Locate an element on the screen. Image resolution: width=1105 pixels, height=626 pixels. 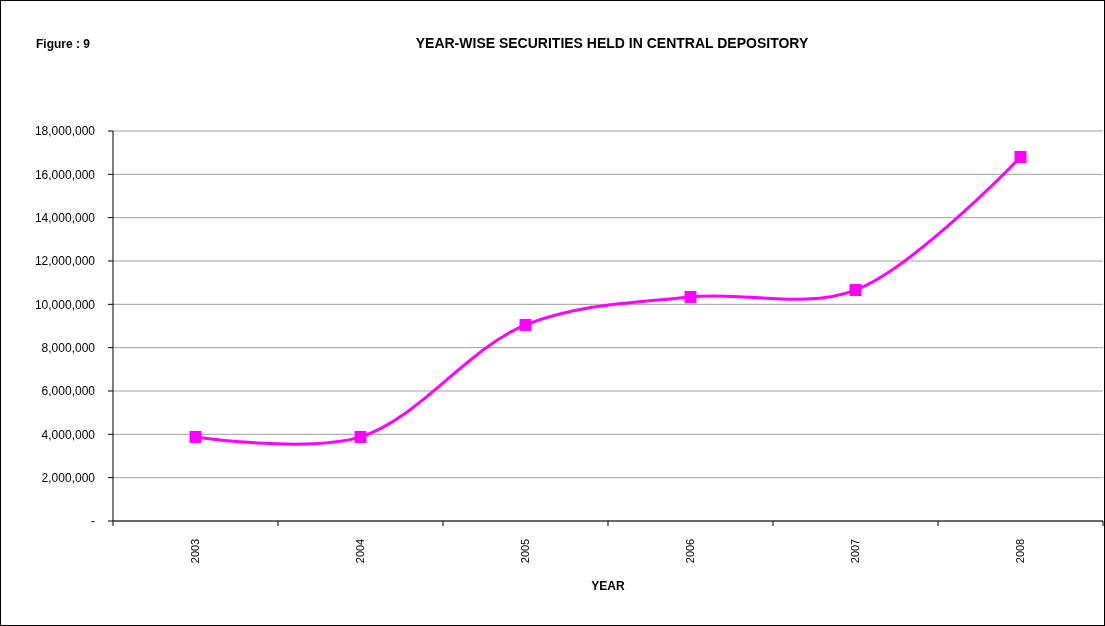
y-tick-label: 8,000,000 is located at coordinates (68, 347).